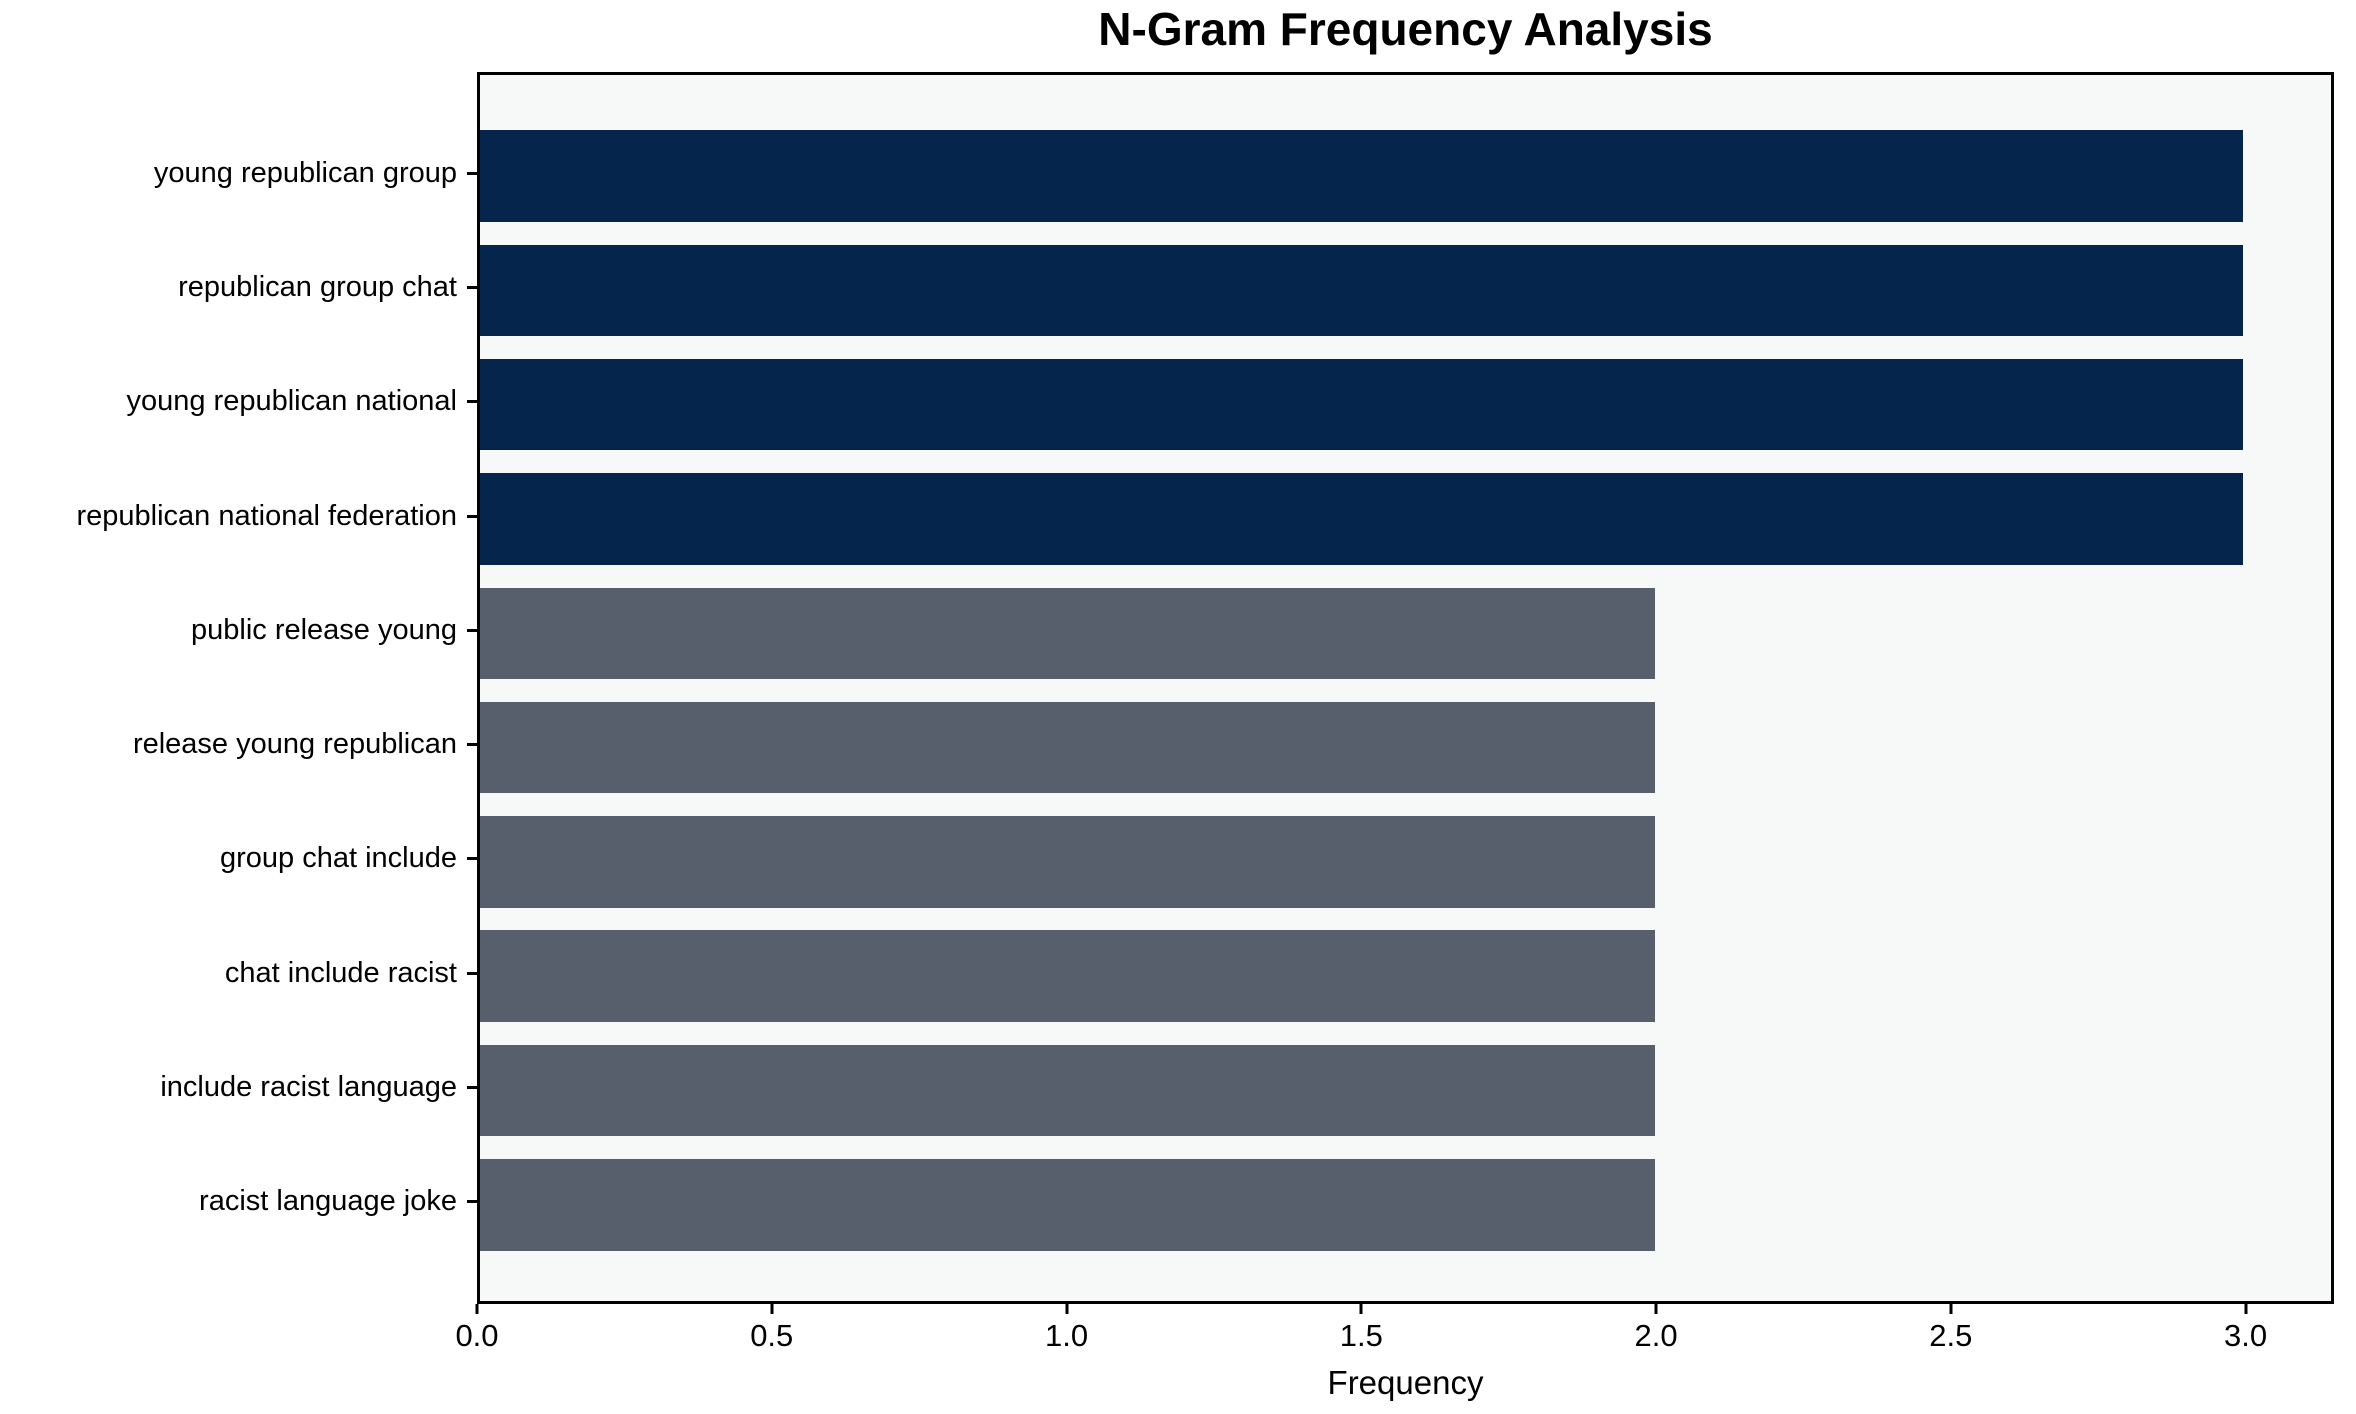 The height and width of the screenshot is (1414, 2356). Describe the element at coordinates (1656, 1335) in the screenshot. I see `x-tick-label: 2.0` at that location.